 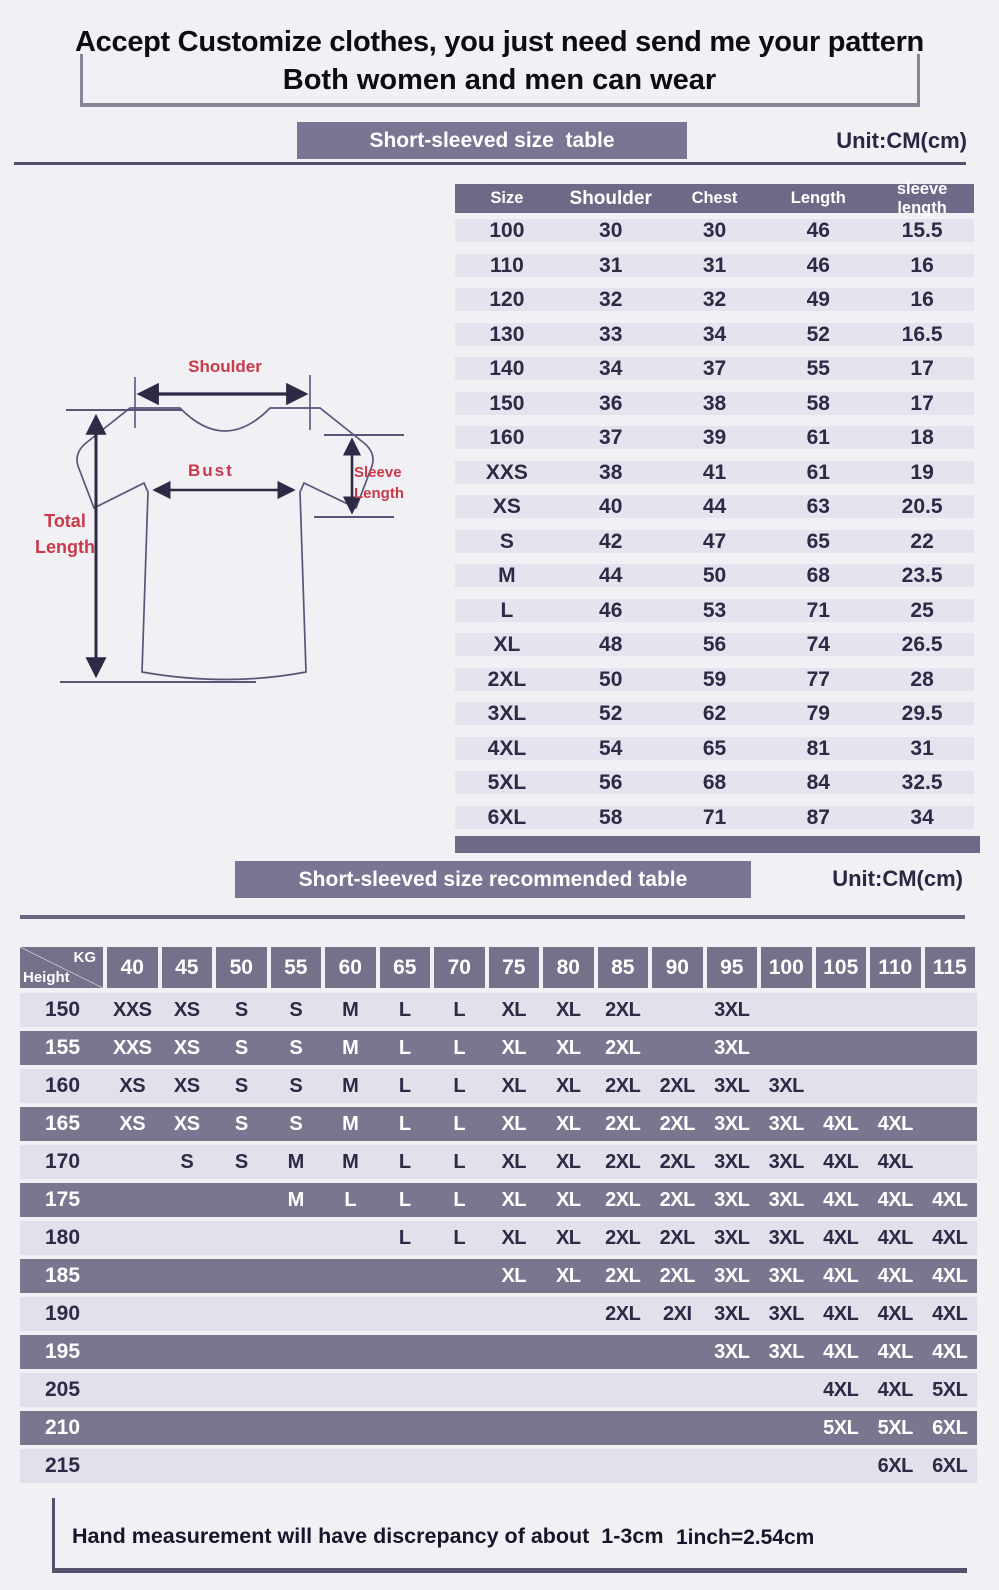 What do you see at coordinates (611, 748) in the screenshot?
I see `size-table-cell: 54` at bounding box center [611, 748].